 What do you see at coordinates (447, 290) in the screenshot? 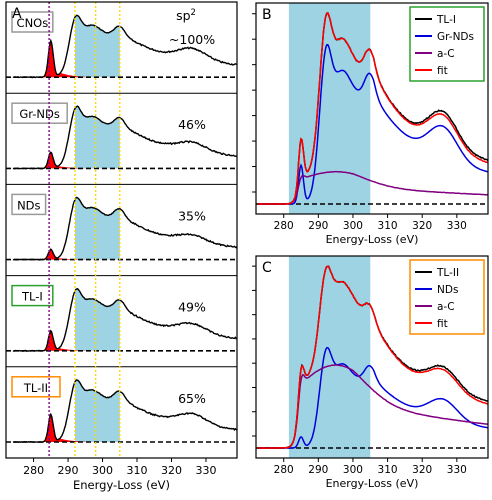
I see `legend-label: NDs` at bounding box center [447, 290].